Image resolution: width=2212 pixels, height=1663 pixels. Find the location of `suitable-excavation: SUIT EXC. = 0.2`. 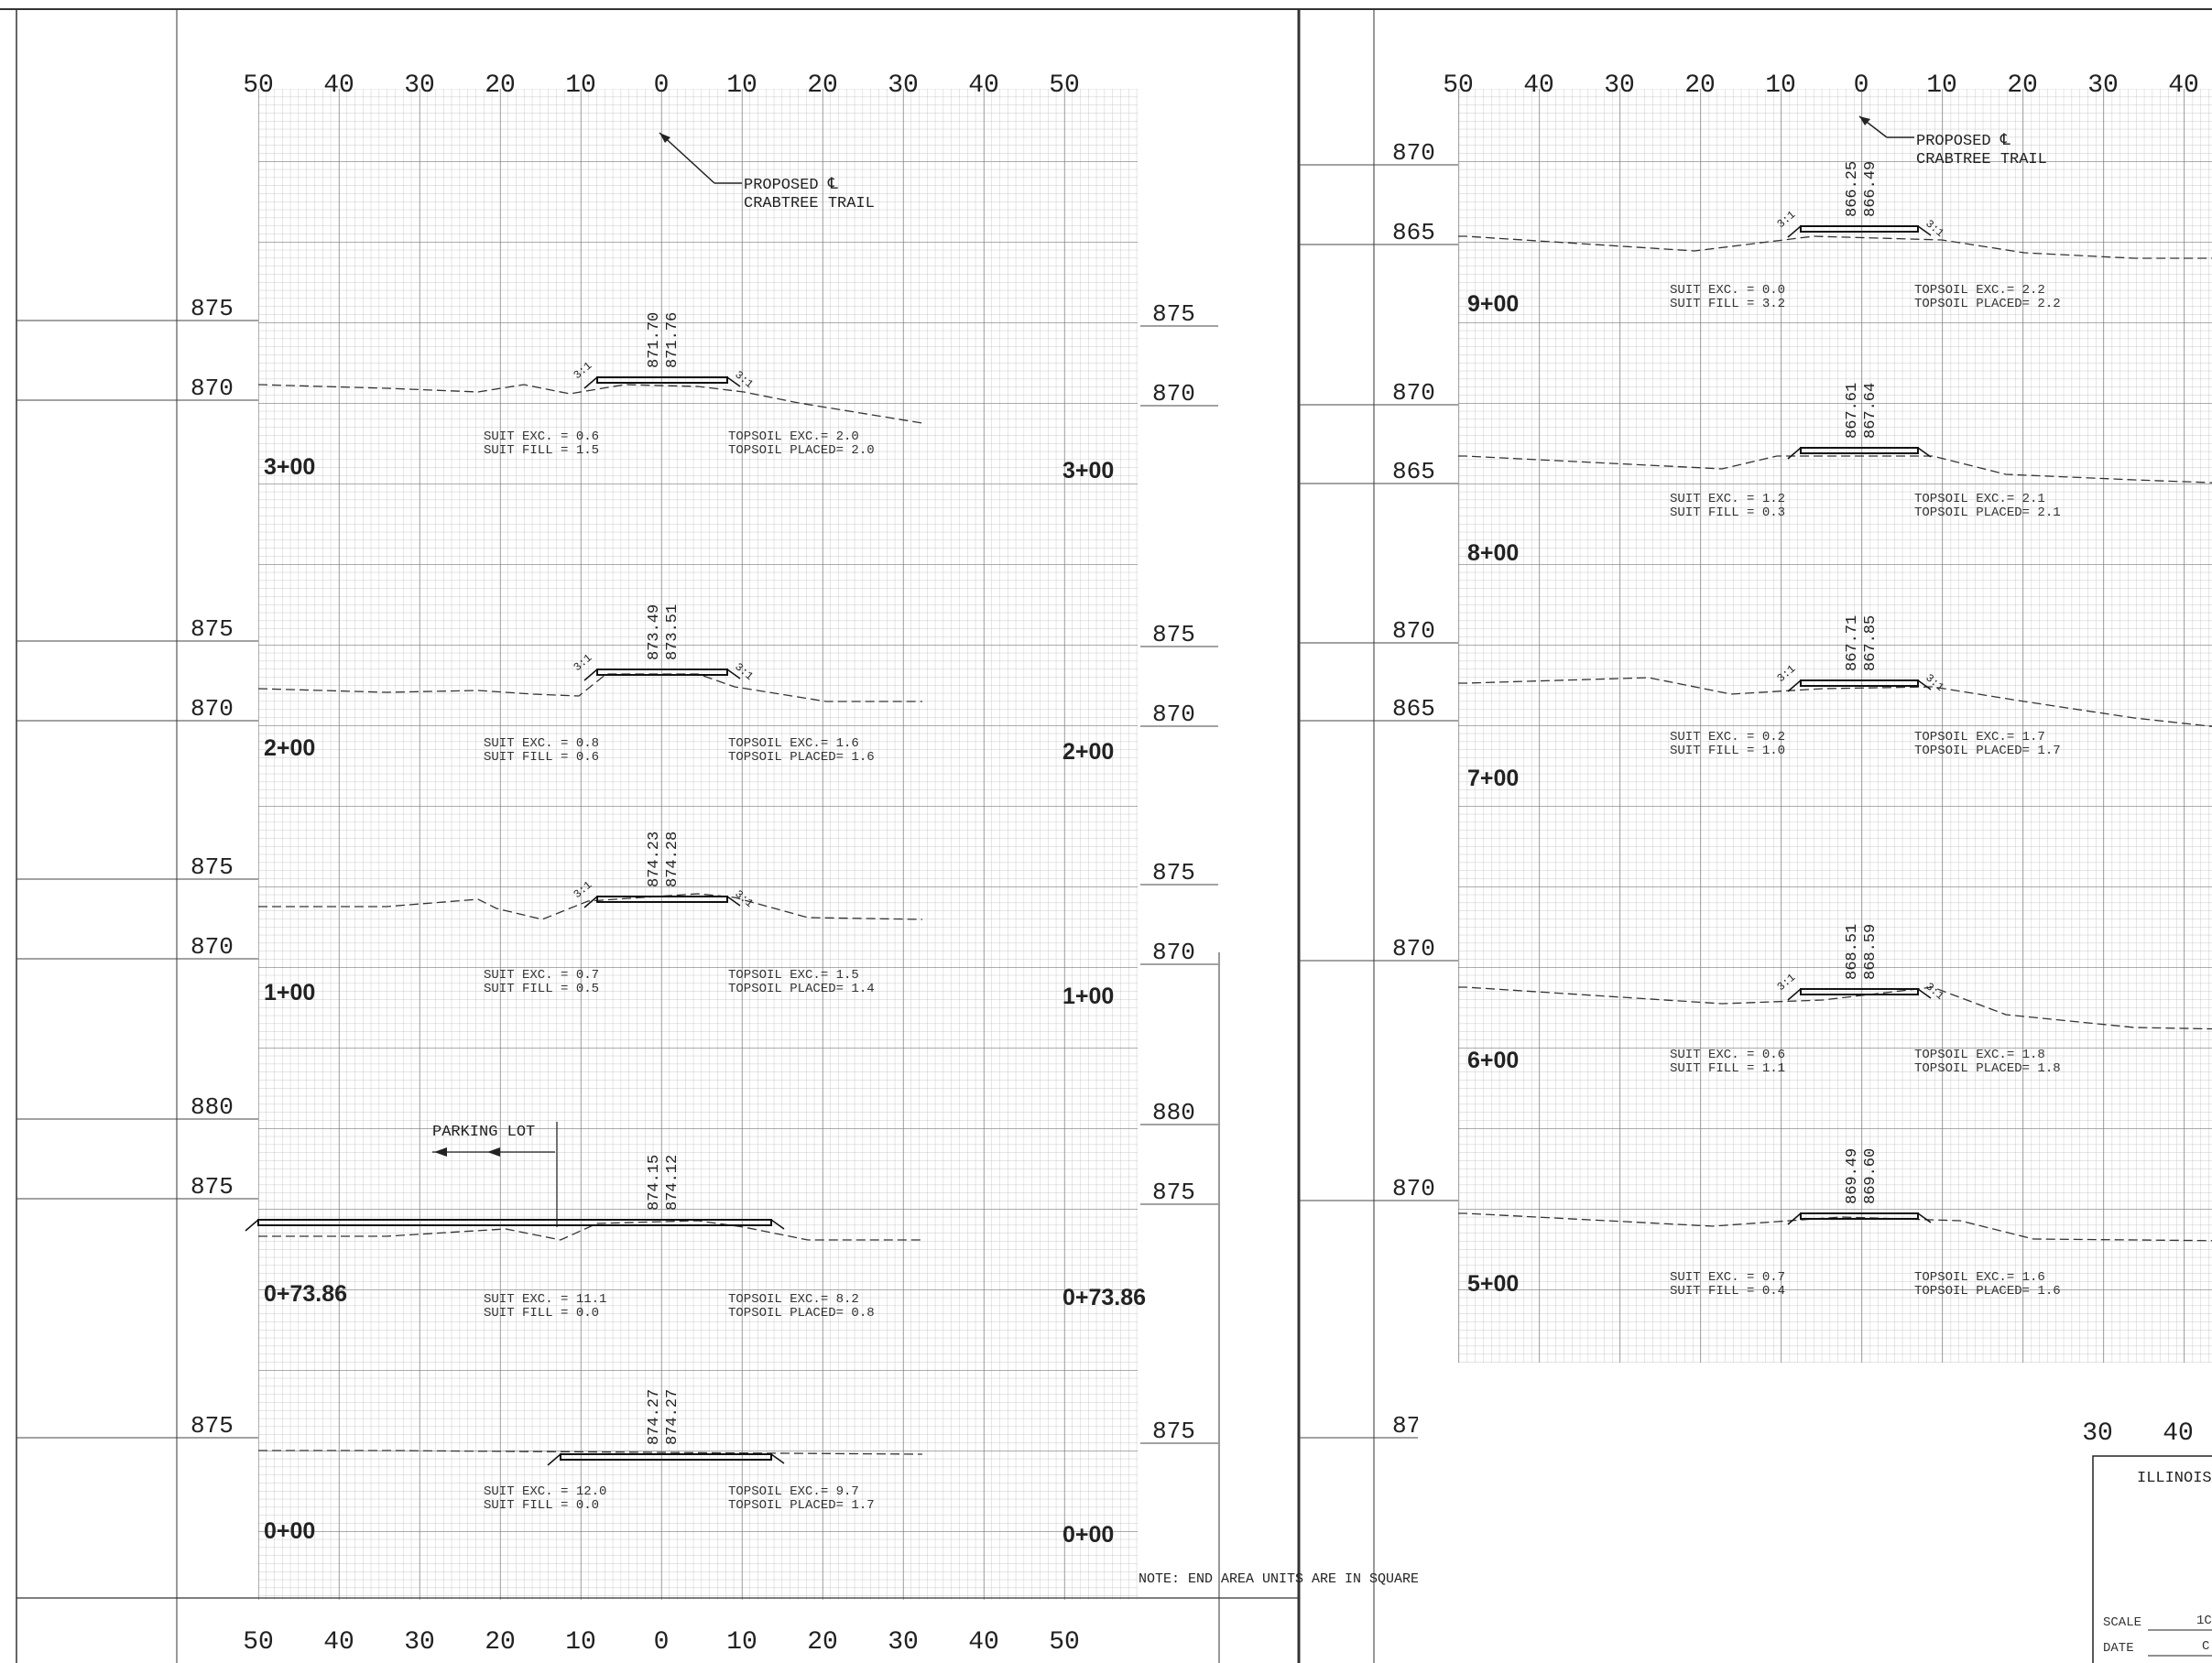

suitable-excavation: SUIT EXC. = 0.2 is located at coordinates (1728, 738).